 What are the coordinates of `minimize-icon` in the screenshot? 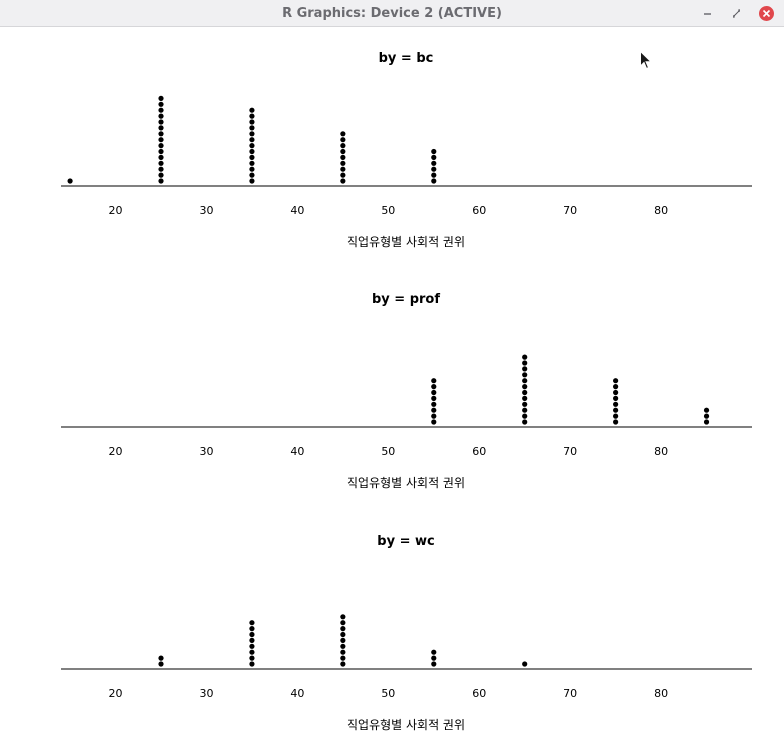 It's located at (707, 14).